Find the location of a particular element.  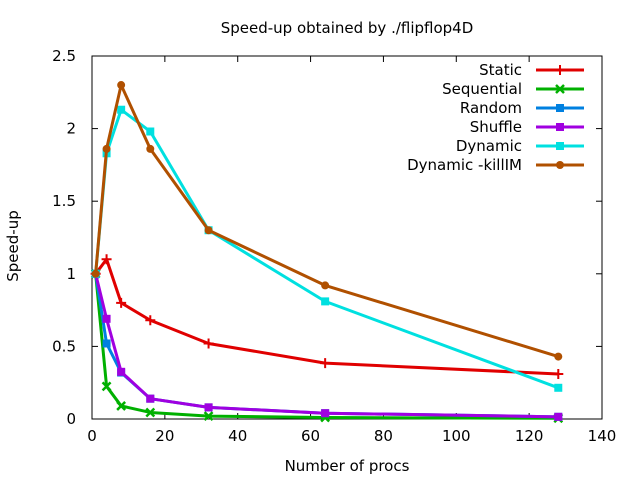

y-axis-label: Speed-up is located at coordinates (13, 245).